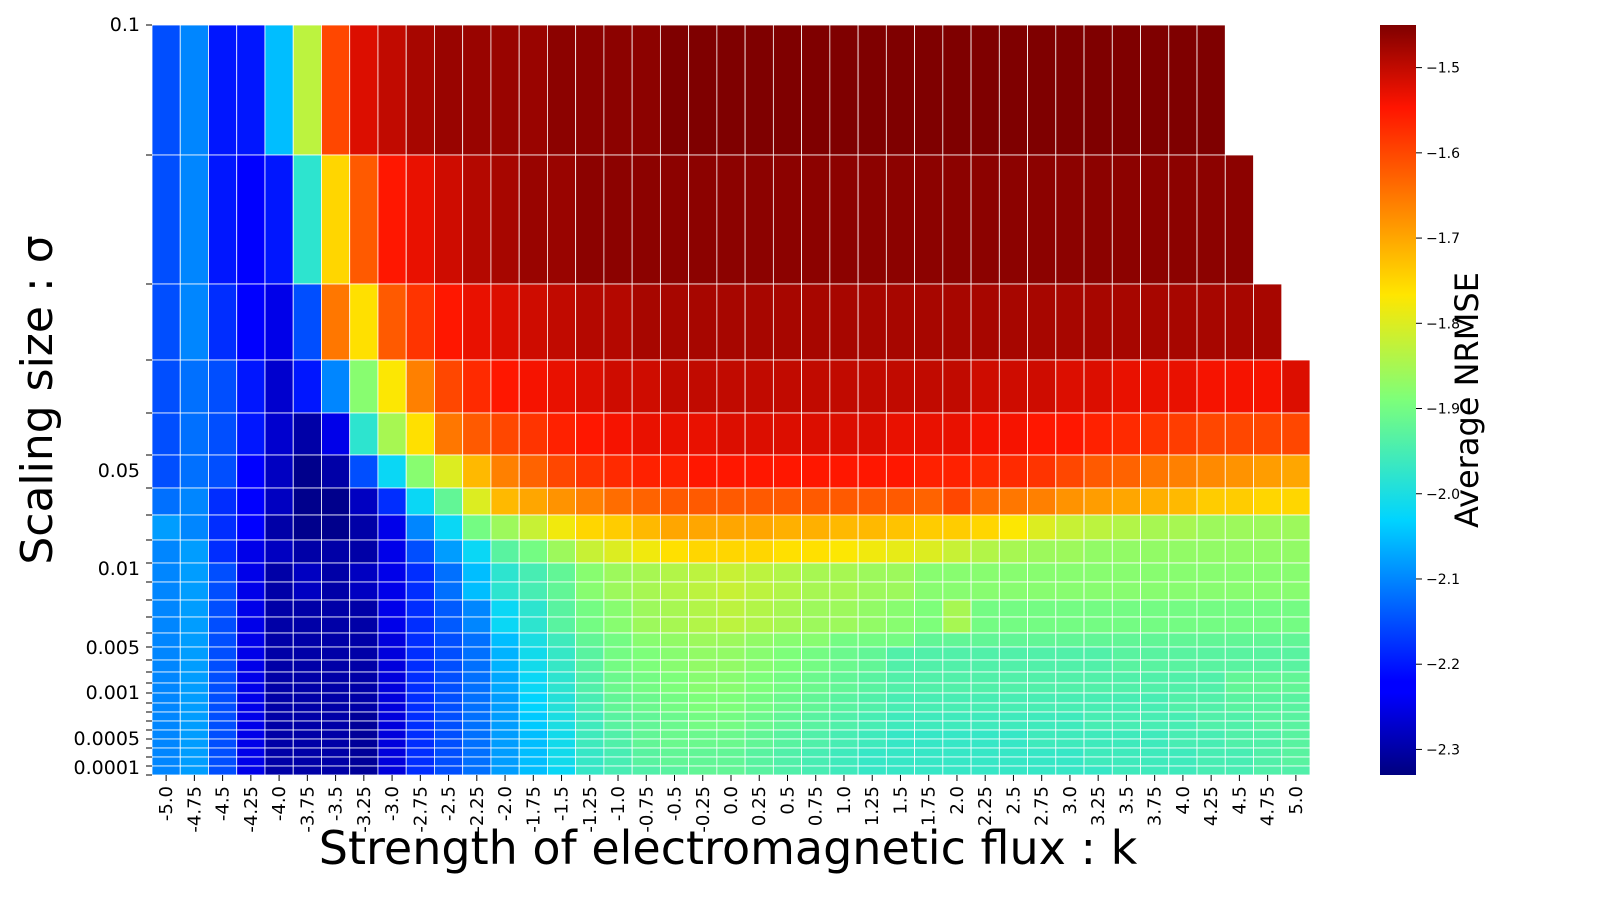 This screenshot has height=900, width=1600. What do you see at coordinates (533, 809) in the screenshot?
I see `x-tick-label: -1.75` at bounding box center [533, 809].